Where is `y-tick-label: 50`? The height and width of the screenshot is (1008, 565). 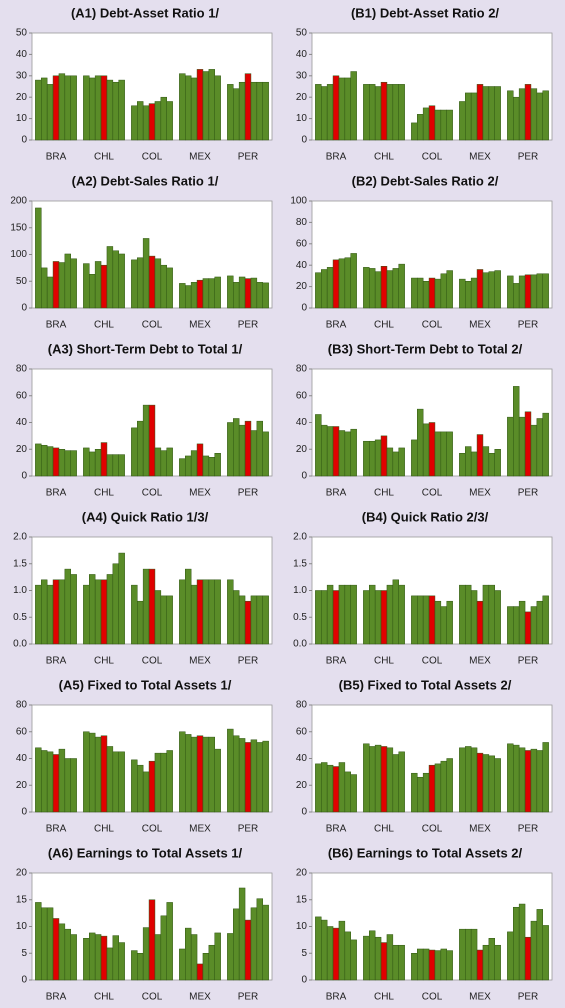 y-tick-label: 50 is located at coordinates (22, 33).